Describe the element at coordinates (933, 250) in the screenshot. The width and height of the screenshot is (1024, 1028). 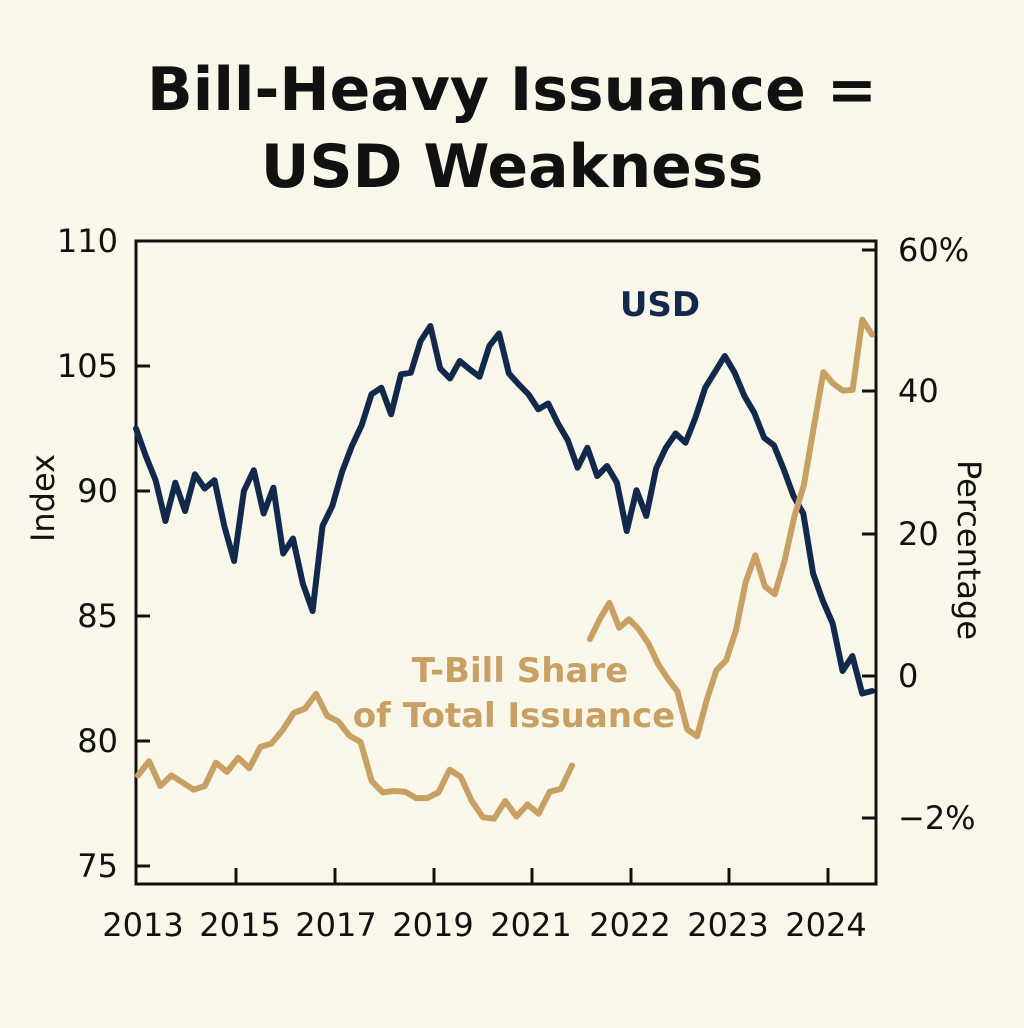
I see `right-tick-label: 60%` at that location.